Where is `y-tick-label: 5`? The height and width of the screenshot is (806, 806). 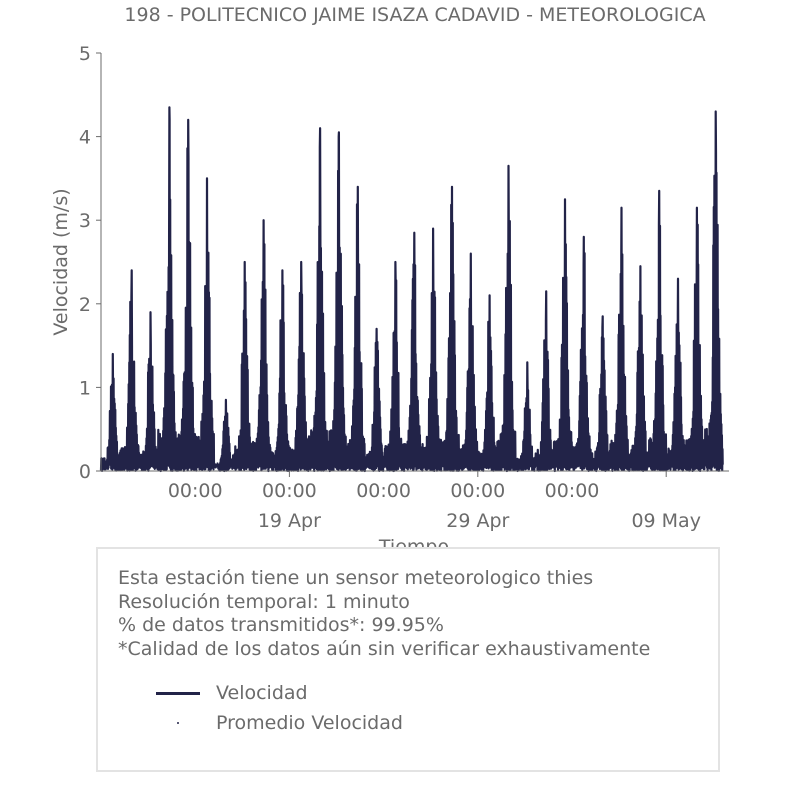 y-tick-label: 5 is located at coordinates (85, 54).